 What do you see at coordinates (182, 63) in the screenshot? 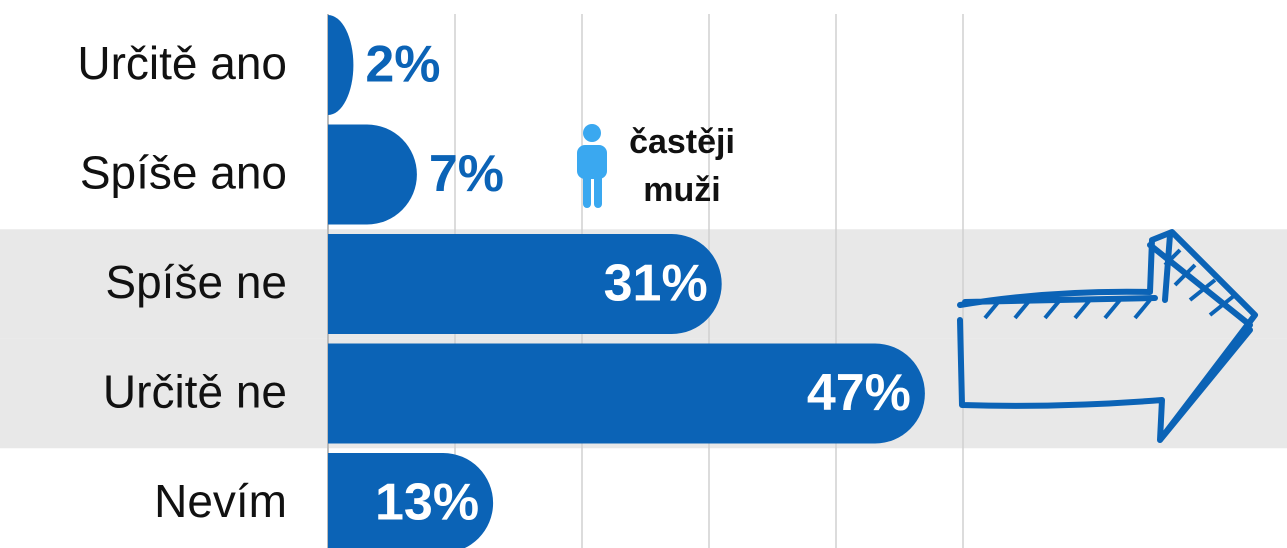
I see `category-label: Určitě ano` at bounding box center [182, 63].